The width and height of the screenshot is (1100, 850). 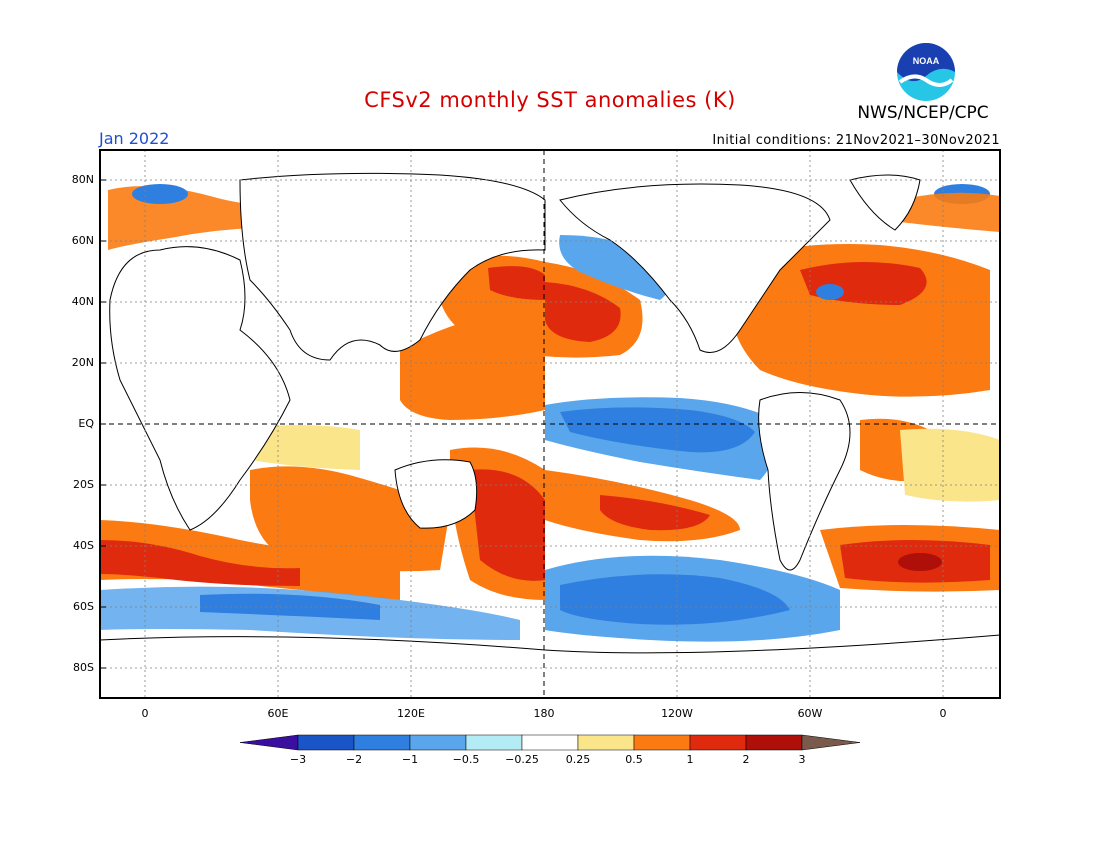 I want to click on colorbar-tick-label: −0.5, so click(x=466, y=759).